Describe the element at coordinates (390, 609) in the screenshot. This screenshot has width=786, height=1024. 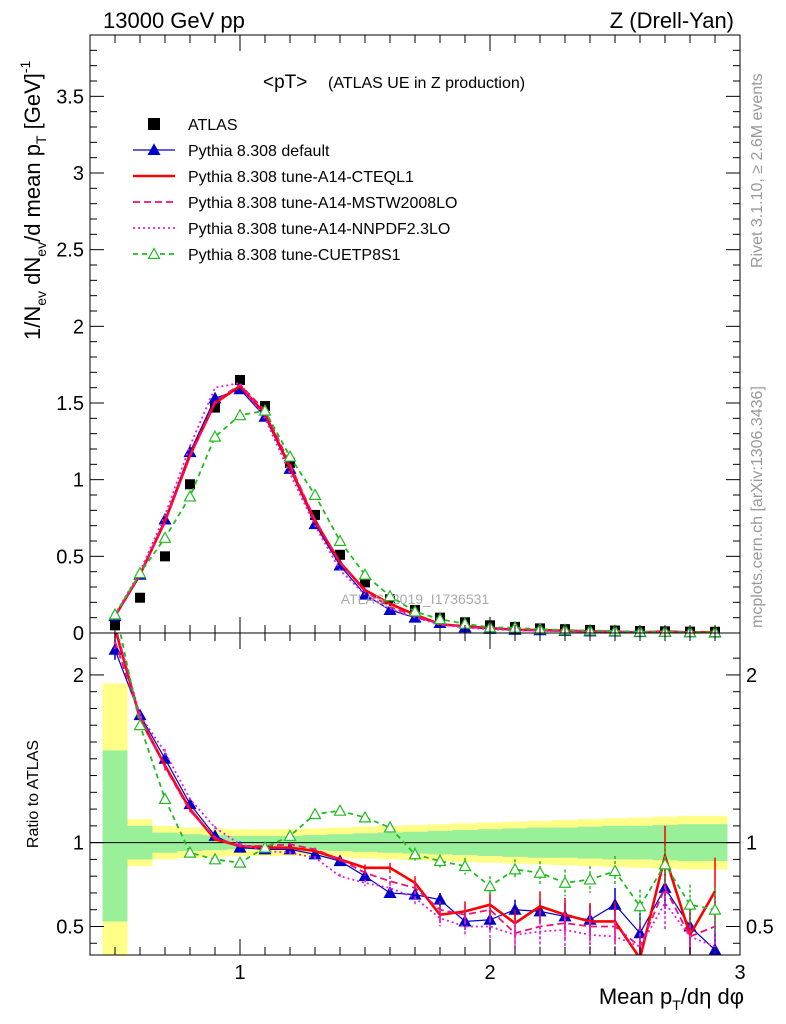
I see `pythia-8-308-default-point` at that location.